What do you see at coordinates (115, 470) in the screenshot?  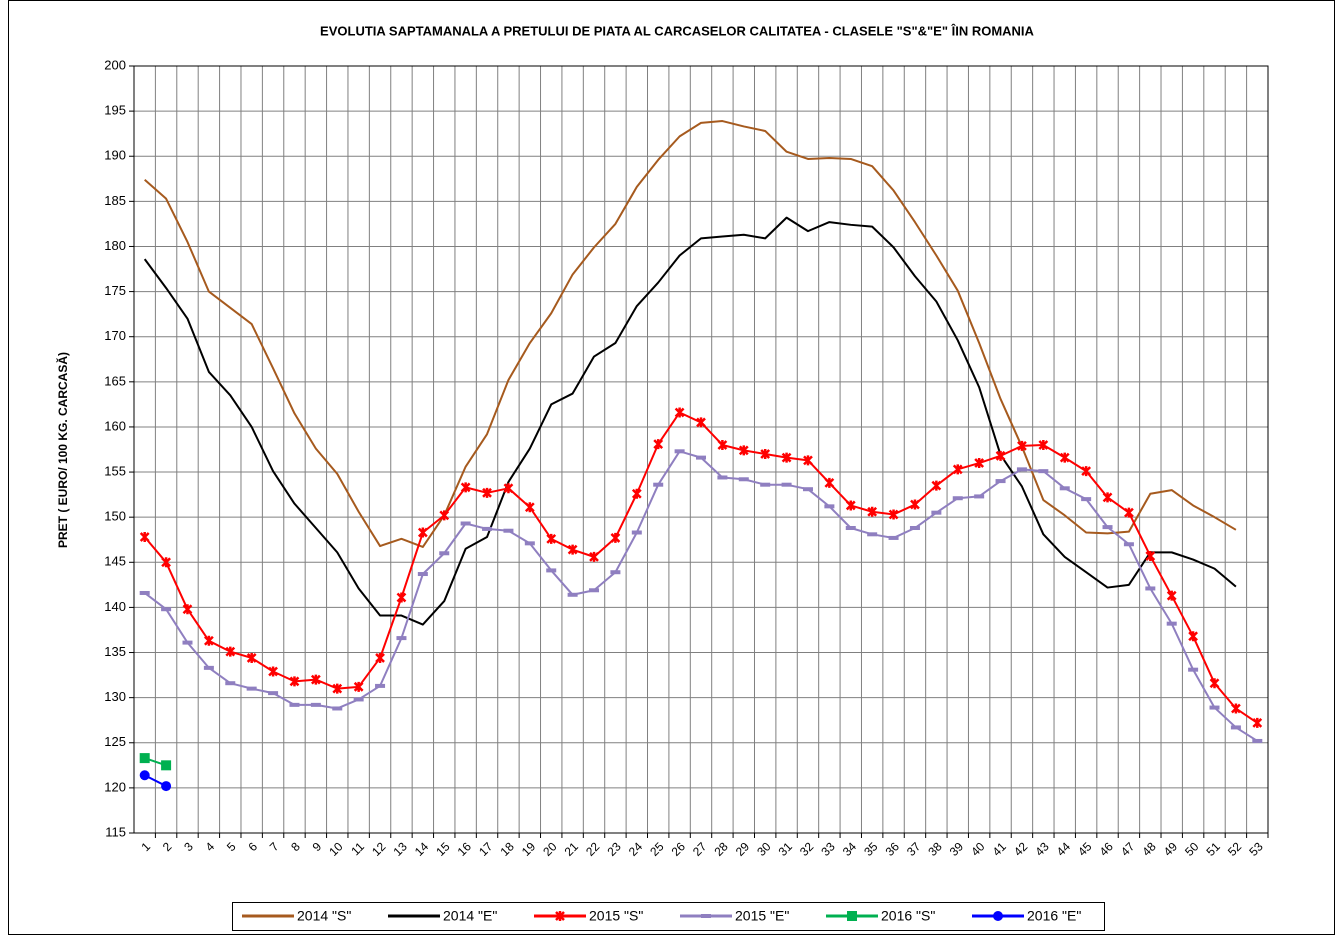 I see `y-tick-label: 155` at bounding box center [115, 470].